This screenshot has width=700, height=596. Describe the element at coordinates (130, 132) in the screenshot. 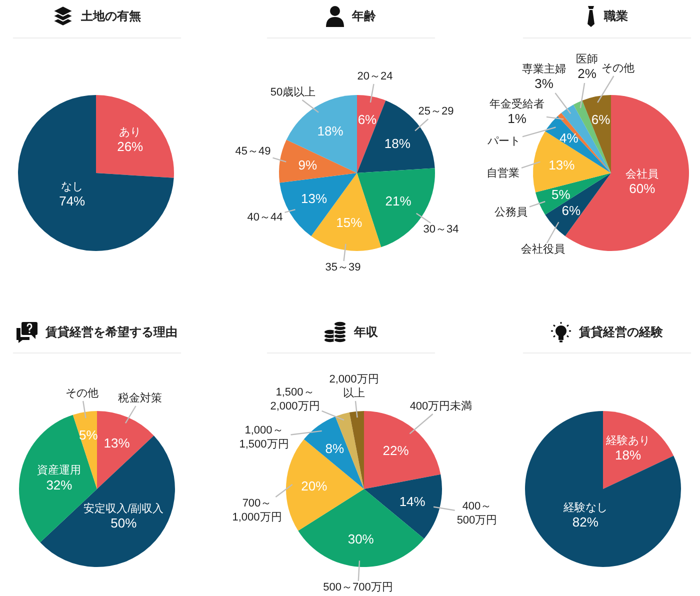

I see `slice-label: あり` at that location.